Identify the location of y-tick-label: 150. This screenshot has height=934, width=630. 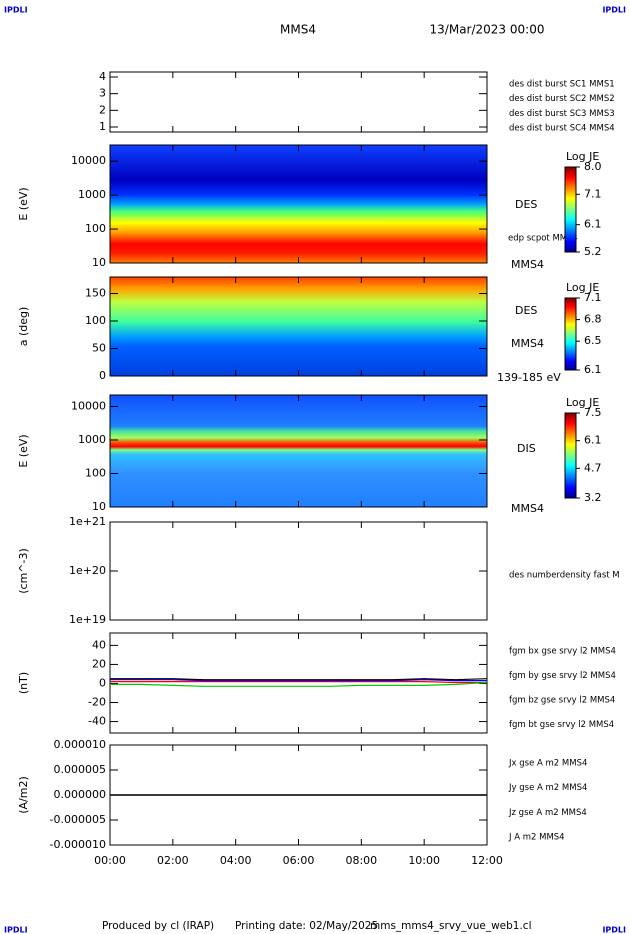
(95, 293).